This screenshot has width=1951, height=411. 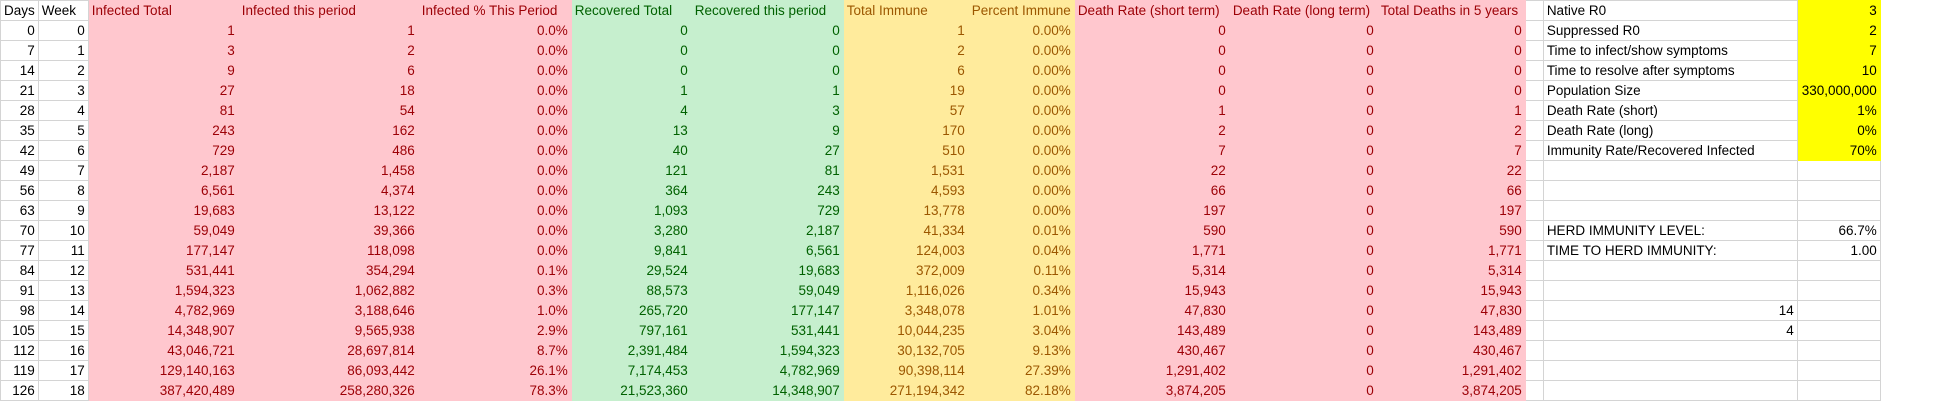 I want to click on param-value: 10, so click(x=1838, y=70).